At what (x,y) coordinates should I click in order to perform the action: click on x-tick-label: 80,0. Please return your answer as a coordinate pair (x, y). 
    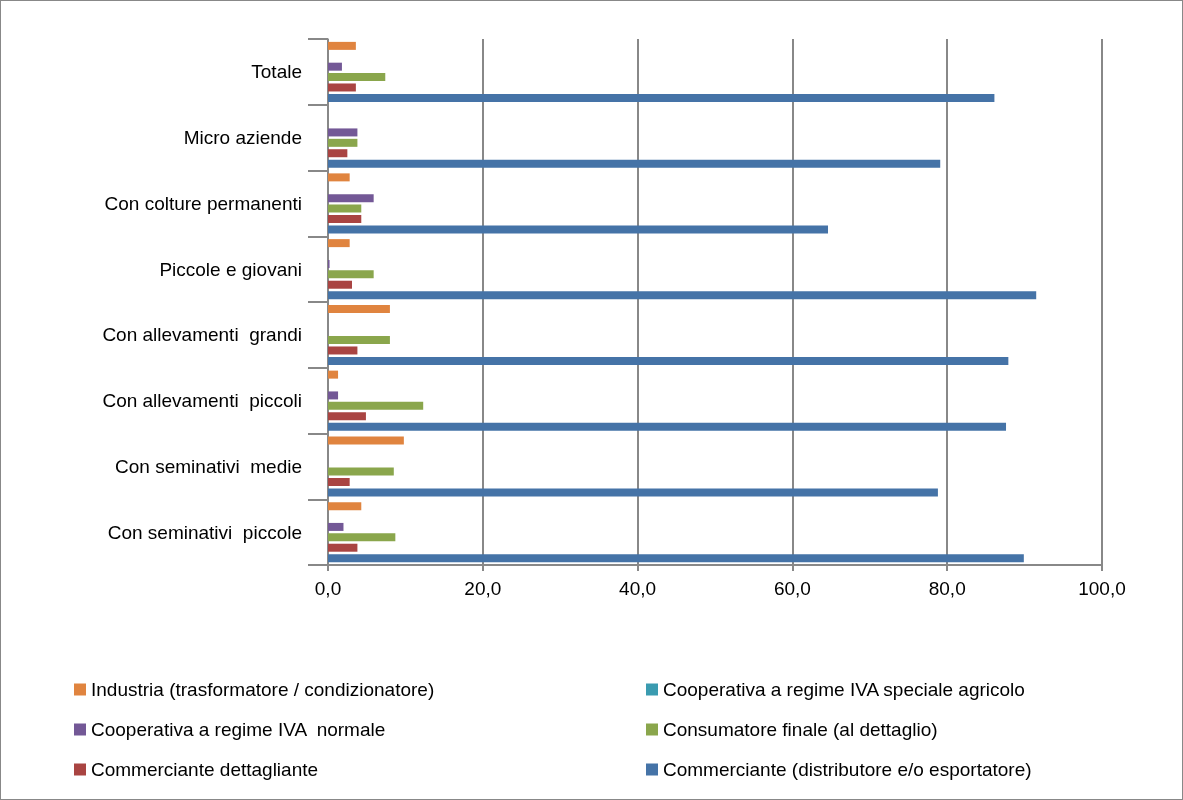
    Looking at the image, I should click on (947, 588).